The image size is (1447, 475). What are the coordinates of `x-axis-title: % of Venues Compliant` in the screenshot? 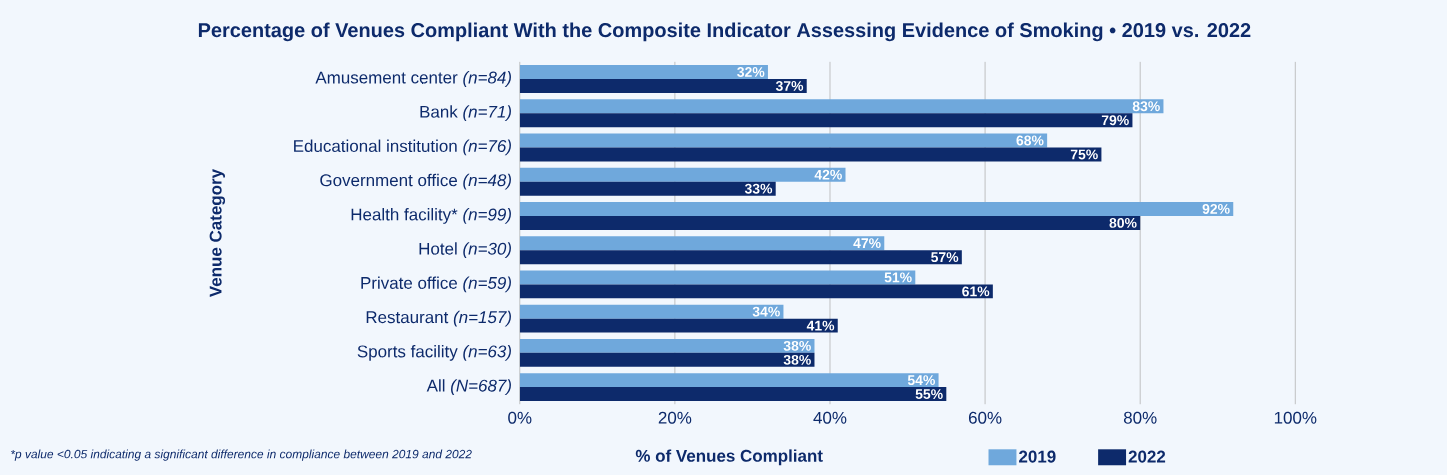 It's located at (729, 457).